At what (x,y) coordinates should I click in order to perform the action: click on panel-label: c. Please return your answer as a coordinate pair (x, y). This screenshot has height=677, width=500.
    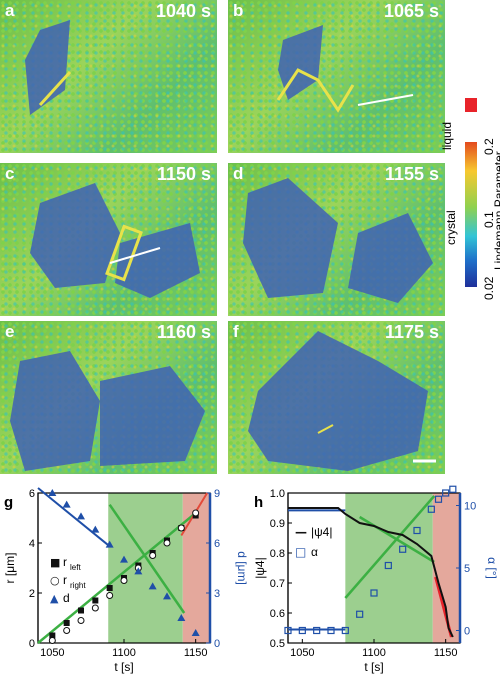
    Looking at the image, I should click on (10, 173).